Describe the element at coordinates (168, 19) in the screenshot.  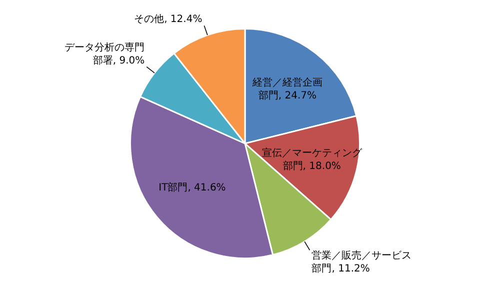
I see `slice-label: その他, 12.4%` at that location.